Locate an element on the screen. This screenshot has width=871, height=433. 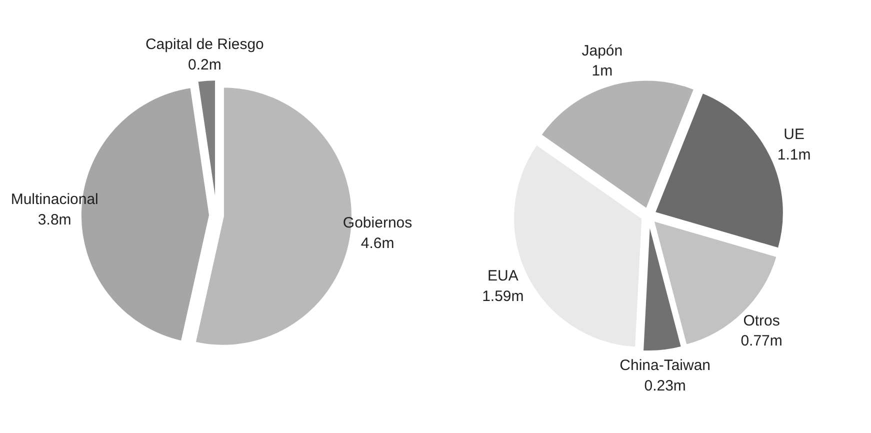
slice-label: China-Taiwan is located at coordinates (665, 365).